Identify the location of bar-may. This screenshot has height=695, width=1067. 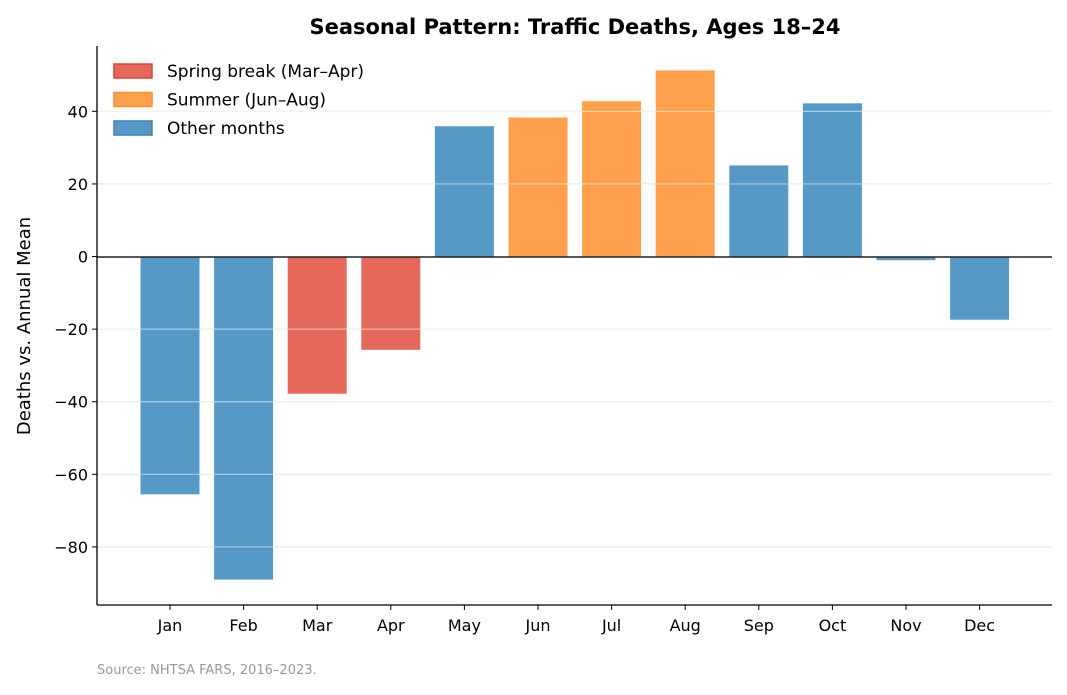
(464, 191).